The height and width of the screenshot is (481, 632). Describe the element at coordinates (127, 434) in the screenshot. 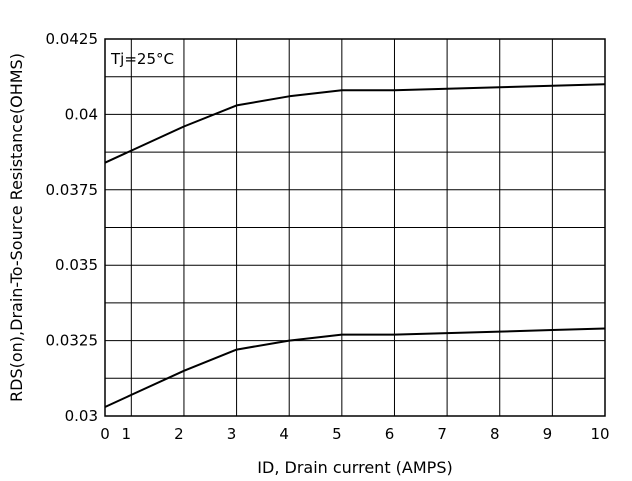

I see `x-tick-label: 1` at that location.